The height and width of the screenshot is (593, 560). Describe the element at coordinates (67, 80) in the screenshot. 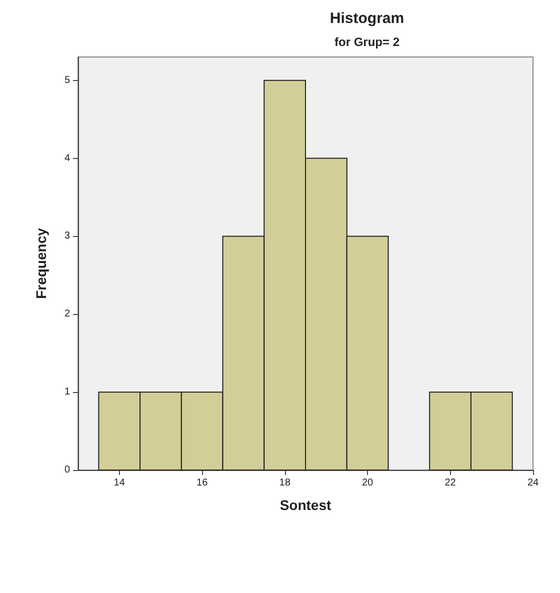

I see `y-tick-label: 5` at that location.